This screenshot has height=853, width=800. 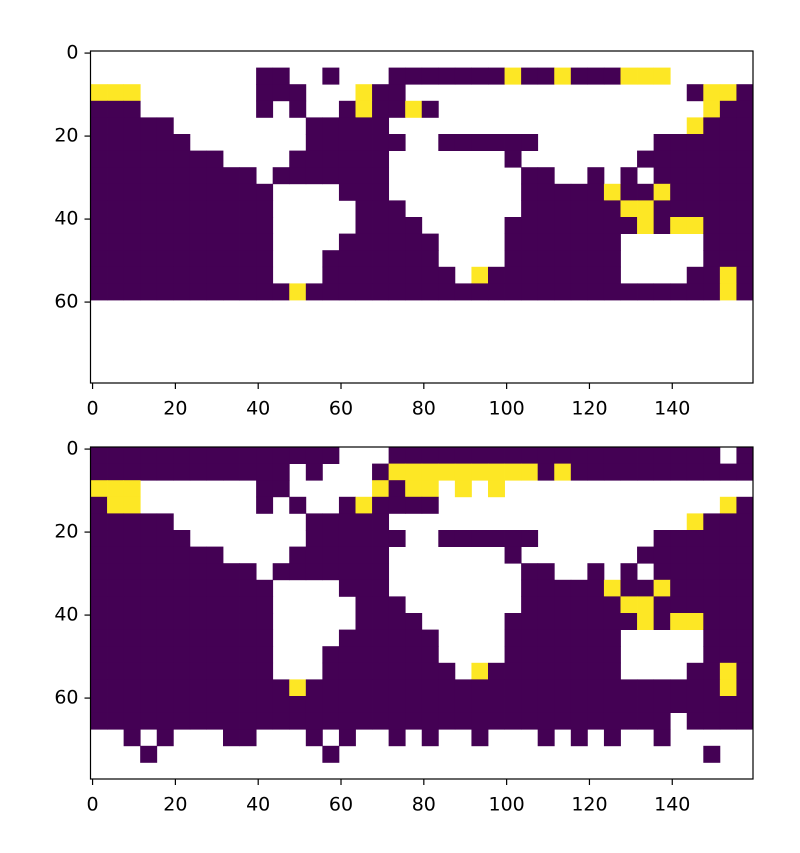 I want to click on x-tick-label: 80, so click(x=424, y=805).